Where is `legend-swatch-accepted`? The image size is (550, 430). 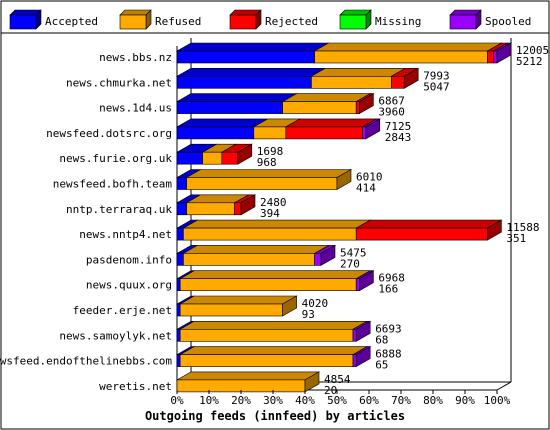 legend-swatch-accepted is located at coordinates (23, 22).